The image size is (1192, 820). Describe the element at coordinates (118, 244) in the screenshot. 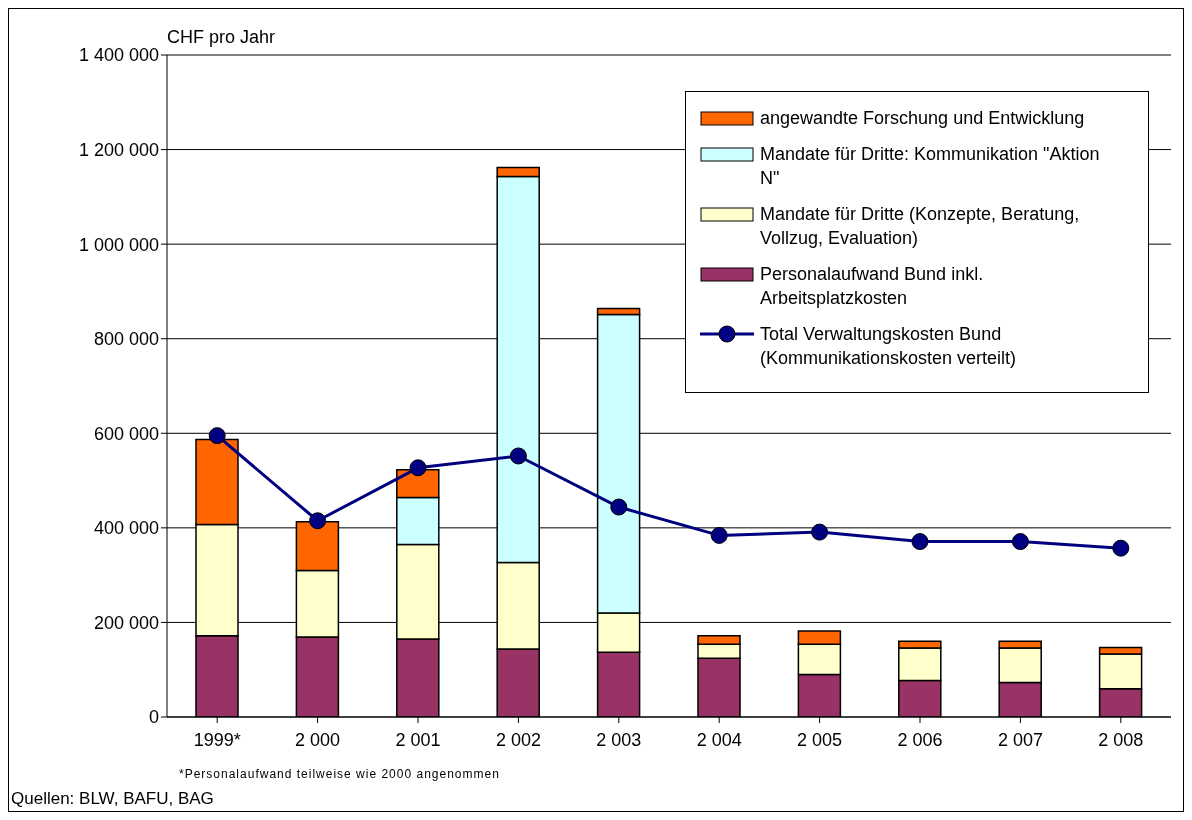

I see `y-tick-label: 1 000 000` at that location.